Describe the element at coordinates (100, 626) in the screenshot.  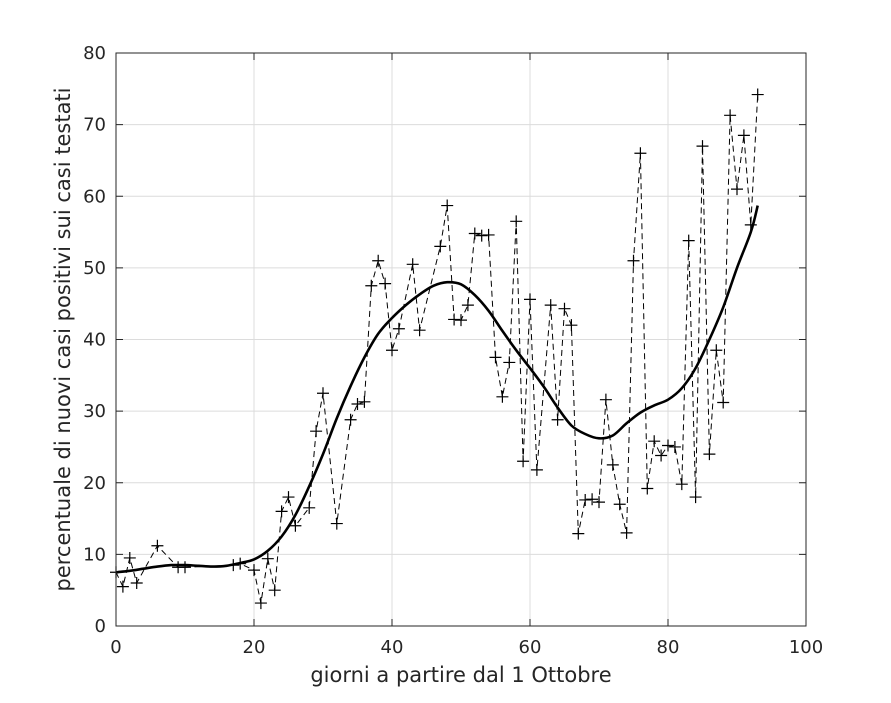
I see `y-tick-label: 0` at that location.